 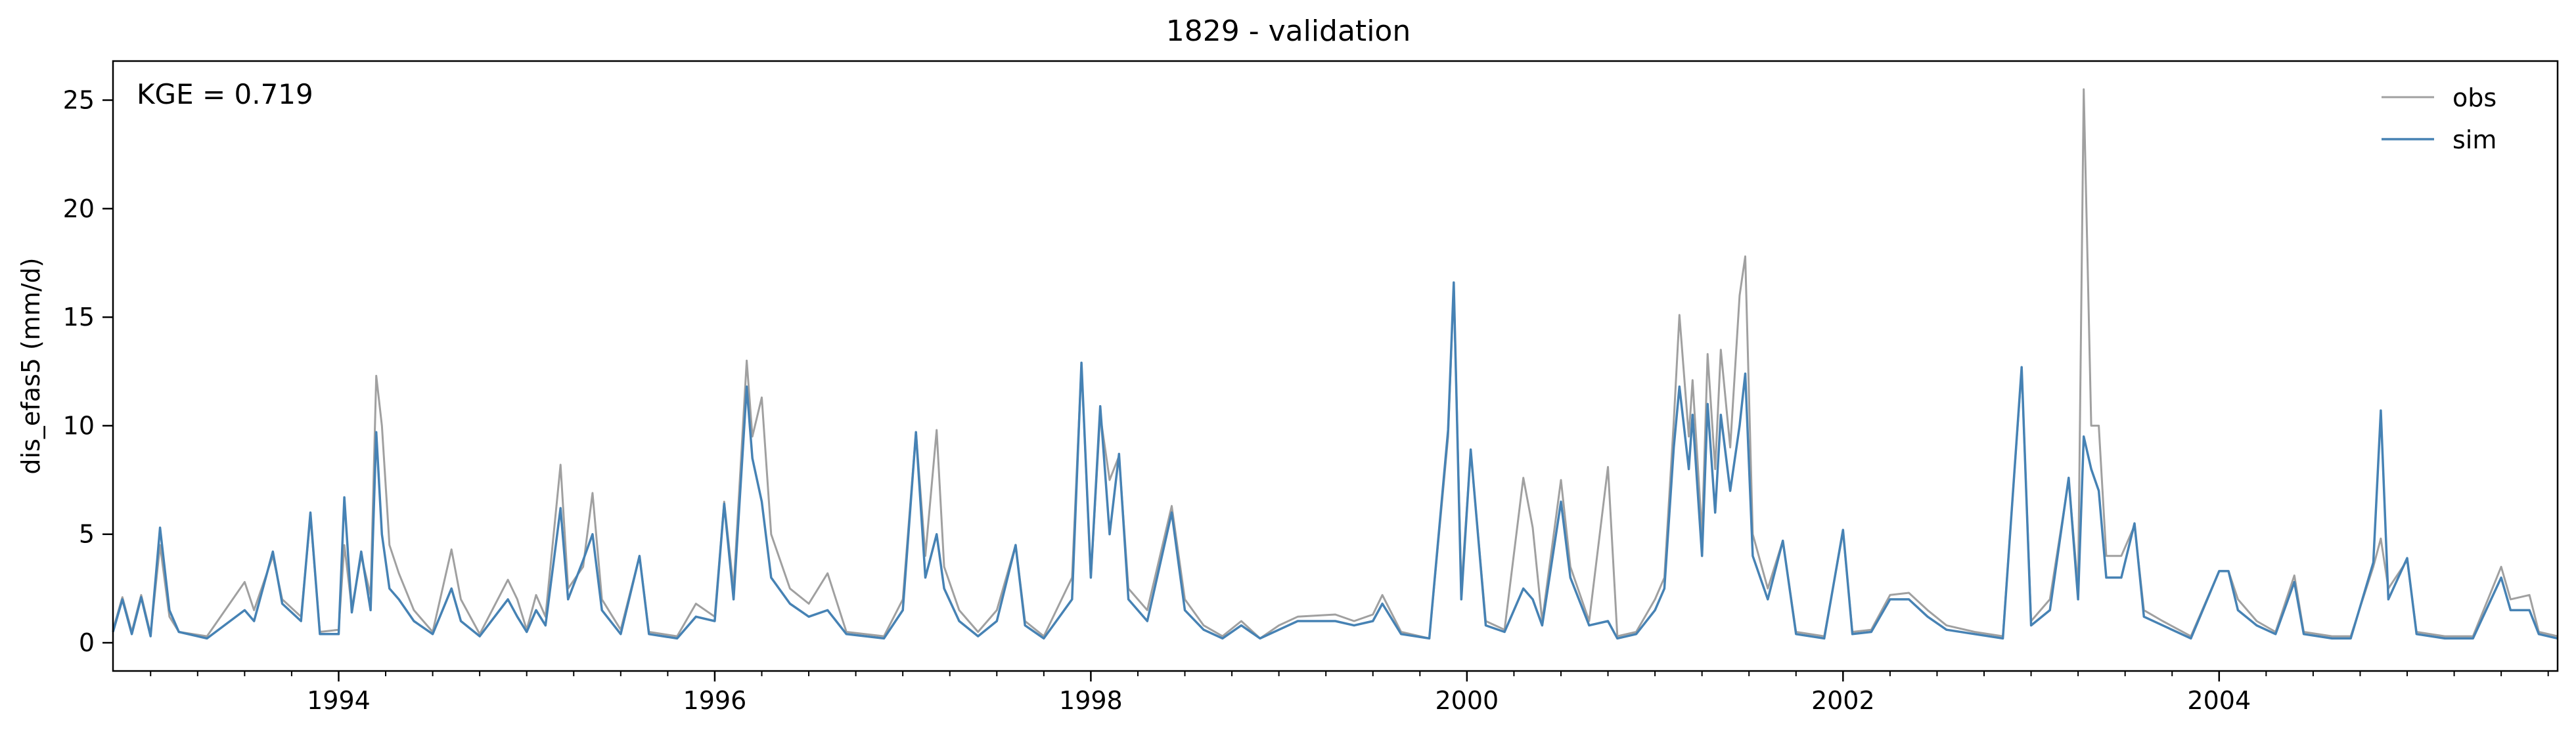 What do you see at coordinates (1349, 693) in the screenshot?
I see `x-axis: 1994 1996 1998 2000 2002 2004` at bounding box center [1349, 693].